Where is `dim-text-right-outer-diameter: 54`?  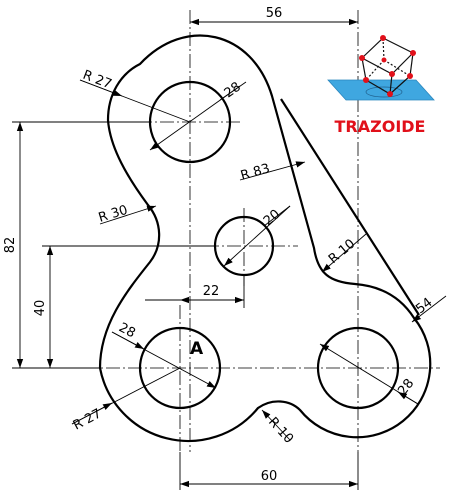 dim-text-right-outer-diameter: 54 is located at coordinates (424, 306).